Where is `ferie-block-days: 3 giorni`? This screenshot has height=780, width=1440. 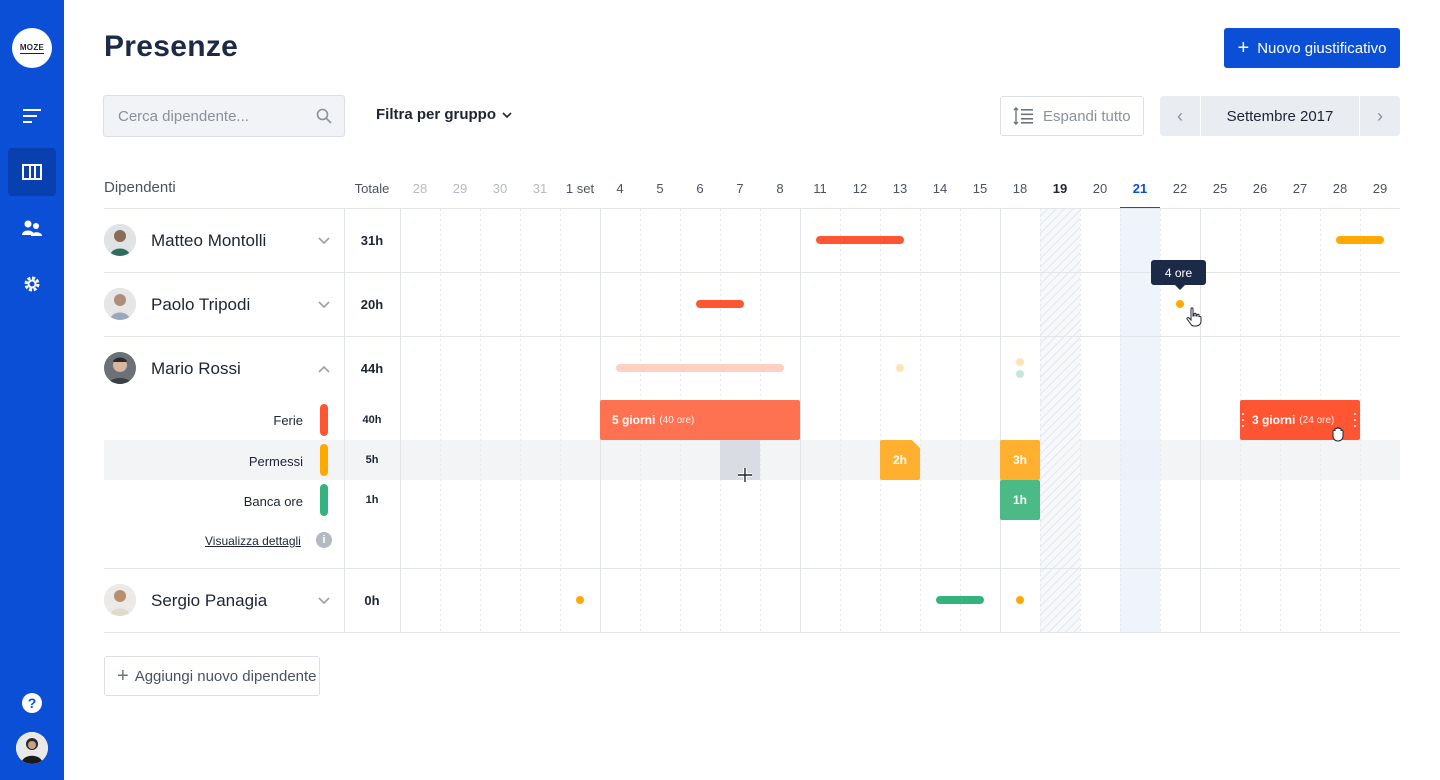 ferie-block-days: 3 giorni is located at coordinates (1274, 420).